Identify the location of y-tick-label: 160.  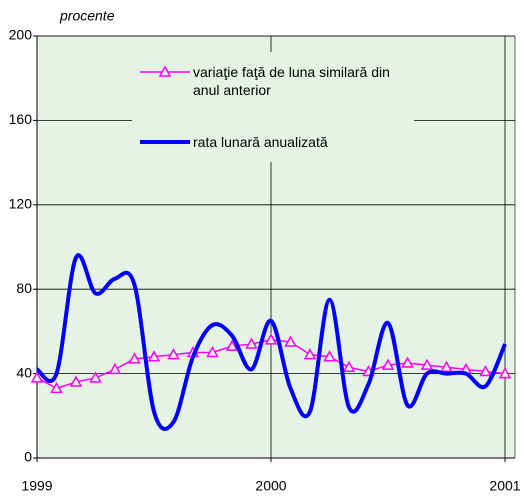
(21, 119).